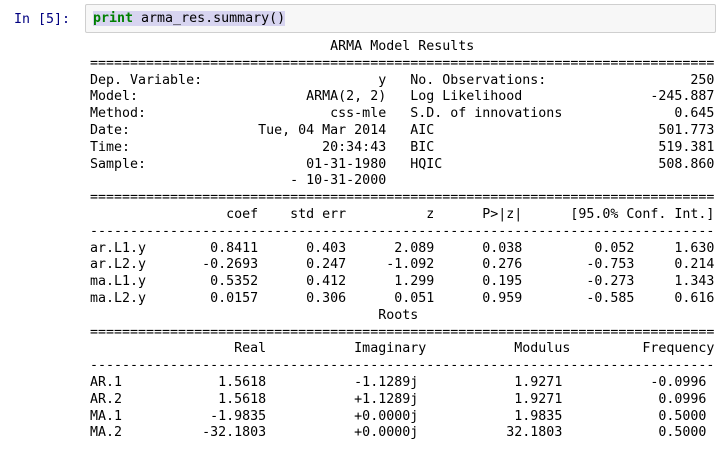 This screenshot has width=720, height=450. What do you see at coordinates (404, 18) in the screenshot?
I see `code-line: print arma_res.summary()` at bounding box center [404, 18].